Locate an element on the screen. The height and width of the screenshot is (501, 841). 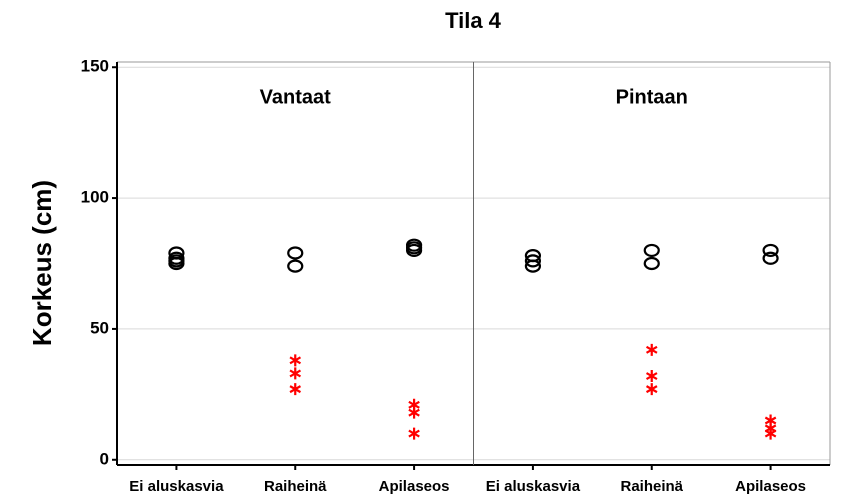
chart-title: Tila 4 is located at coordinates (473, 20).